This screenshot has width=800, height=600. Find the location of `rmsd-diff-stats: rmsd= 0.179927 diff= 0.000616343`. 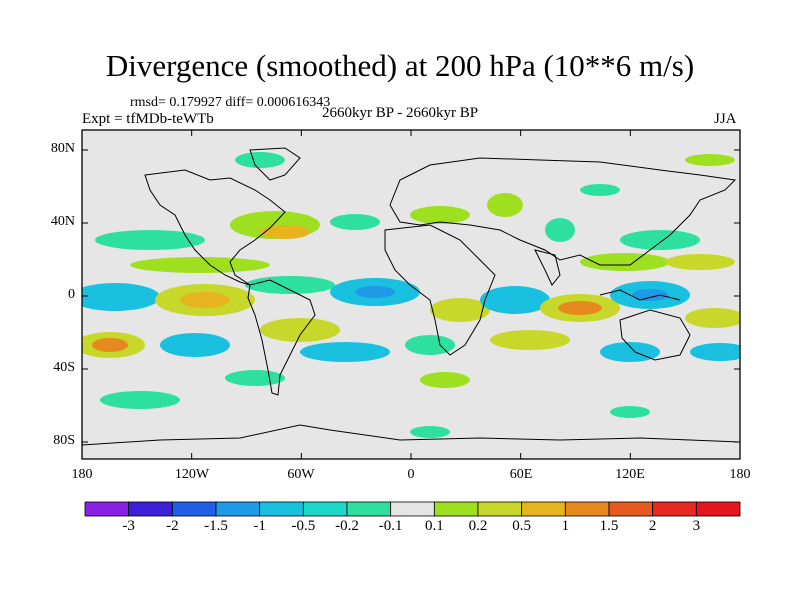

rmsd-diff-stats: rmsd= 0.179927 diff= 0.000616343 is located at coordinates (230, 102).